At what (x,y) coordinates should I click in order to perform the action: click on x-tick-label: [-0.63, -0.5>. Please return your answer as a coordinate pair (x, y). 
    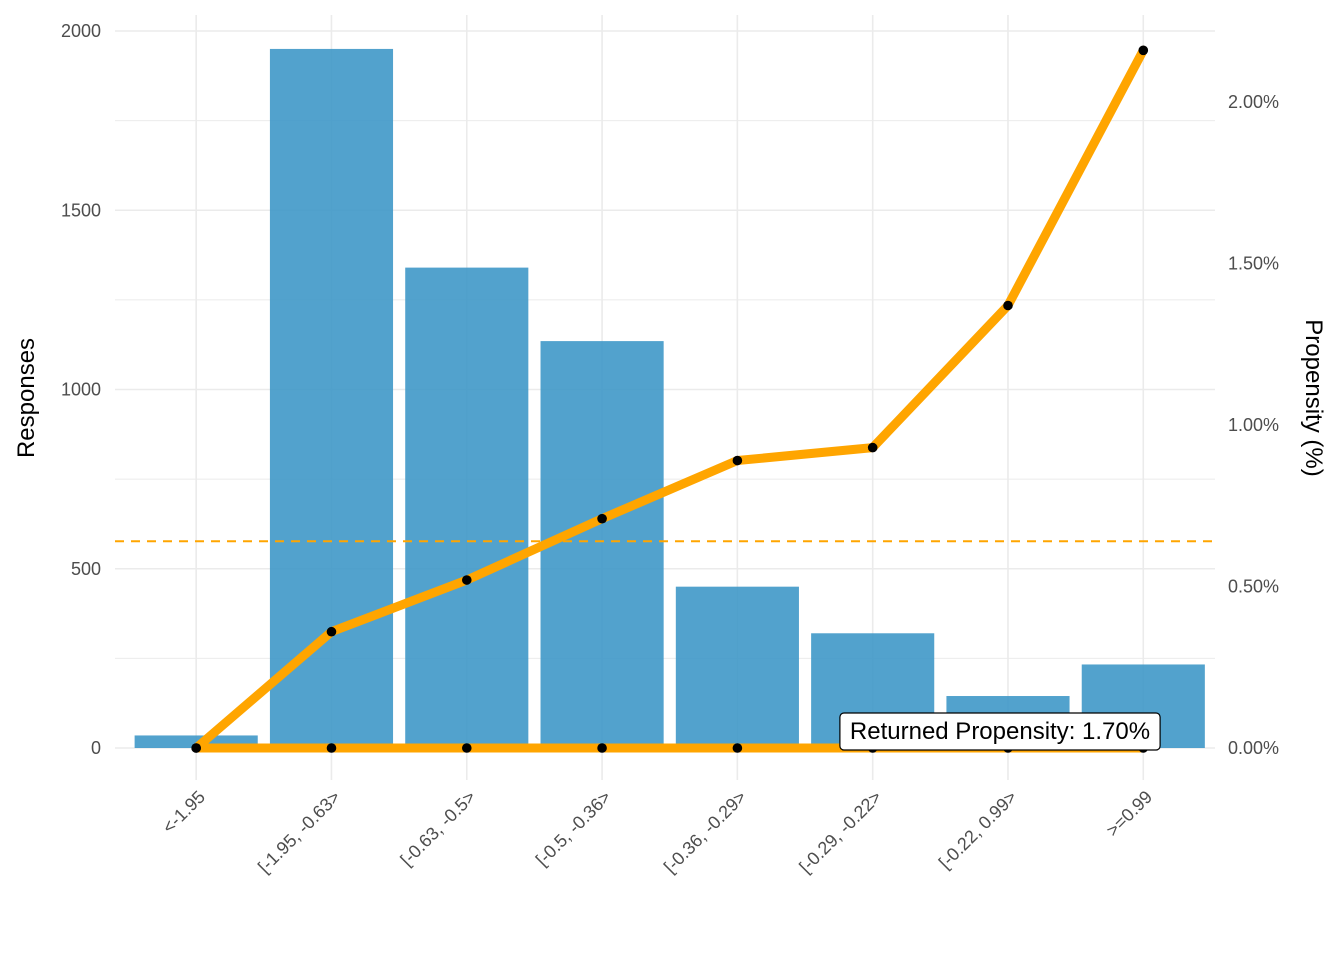
    Looking at the image, I should click on (437, 828).